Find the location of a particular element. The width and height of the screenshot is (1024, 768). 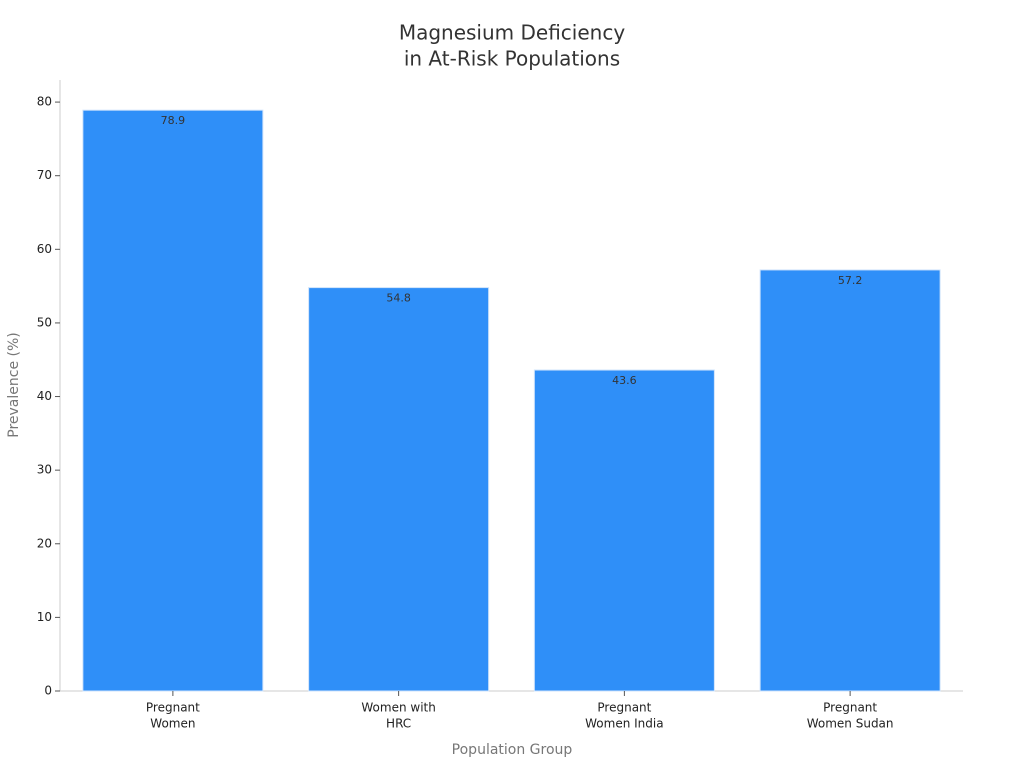

y-tick-label: 30 is located at coordinates (44, 470).